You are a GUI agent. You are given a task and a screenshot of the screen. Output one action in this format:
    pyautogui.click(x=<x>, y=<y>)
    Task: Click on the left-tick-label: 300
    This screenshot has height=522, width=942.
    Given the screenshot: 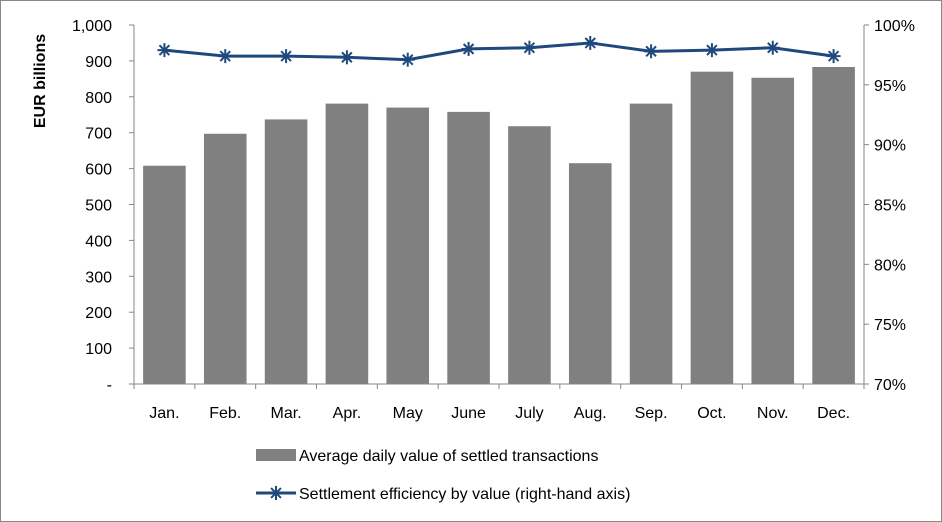 What is the action you would take?
    pyautogui.click(x=98, y=277)
    